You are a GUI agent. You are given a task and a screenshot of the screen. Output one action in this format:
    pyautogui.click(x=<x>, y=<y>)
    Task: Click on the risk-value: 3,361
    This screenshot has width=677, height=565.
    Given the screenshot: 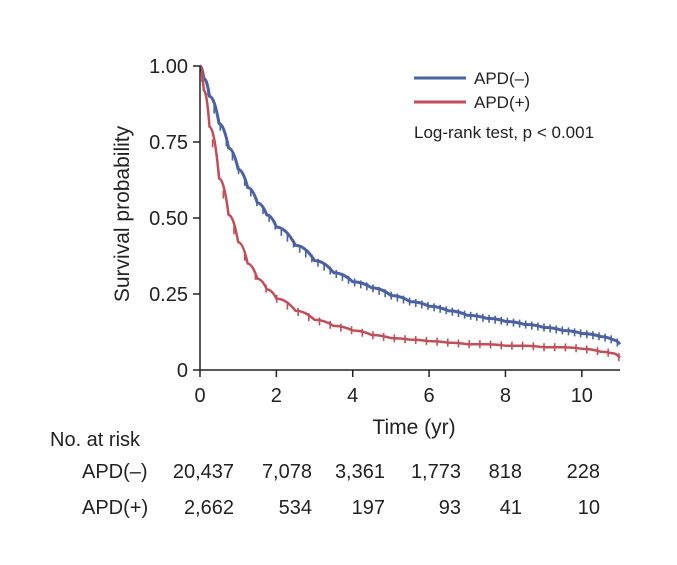 What is the action you would take?
    pyautogui.click(x=360, y=472)
    